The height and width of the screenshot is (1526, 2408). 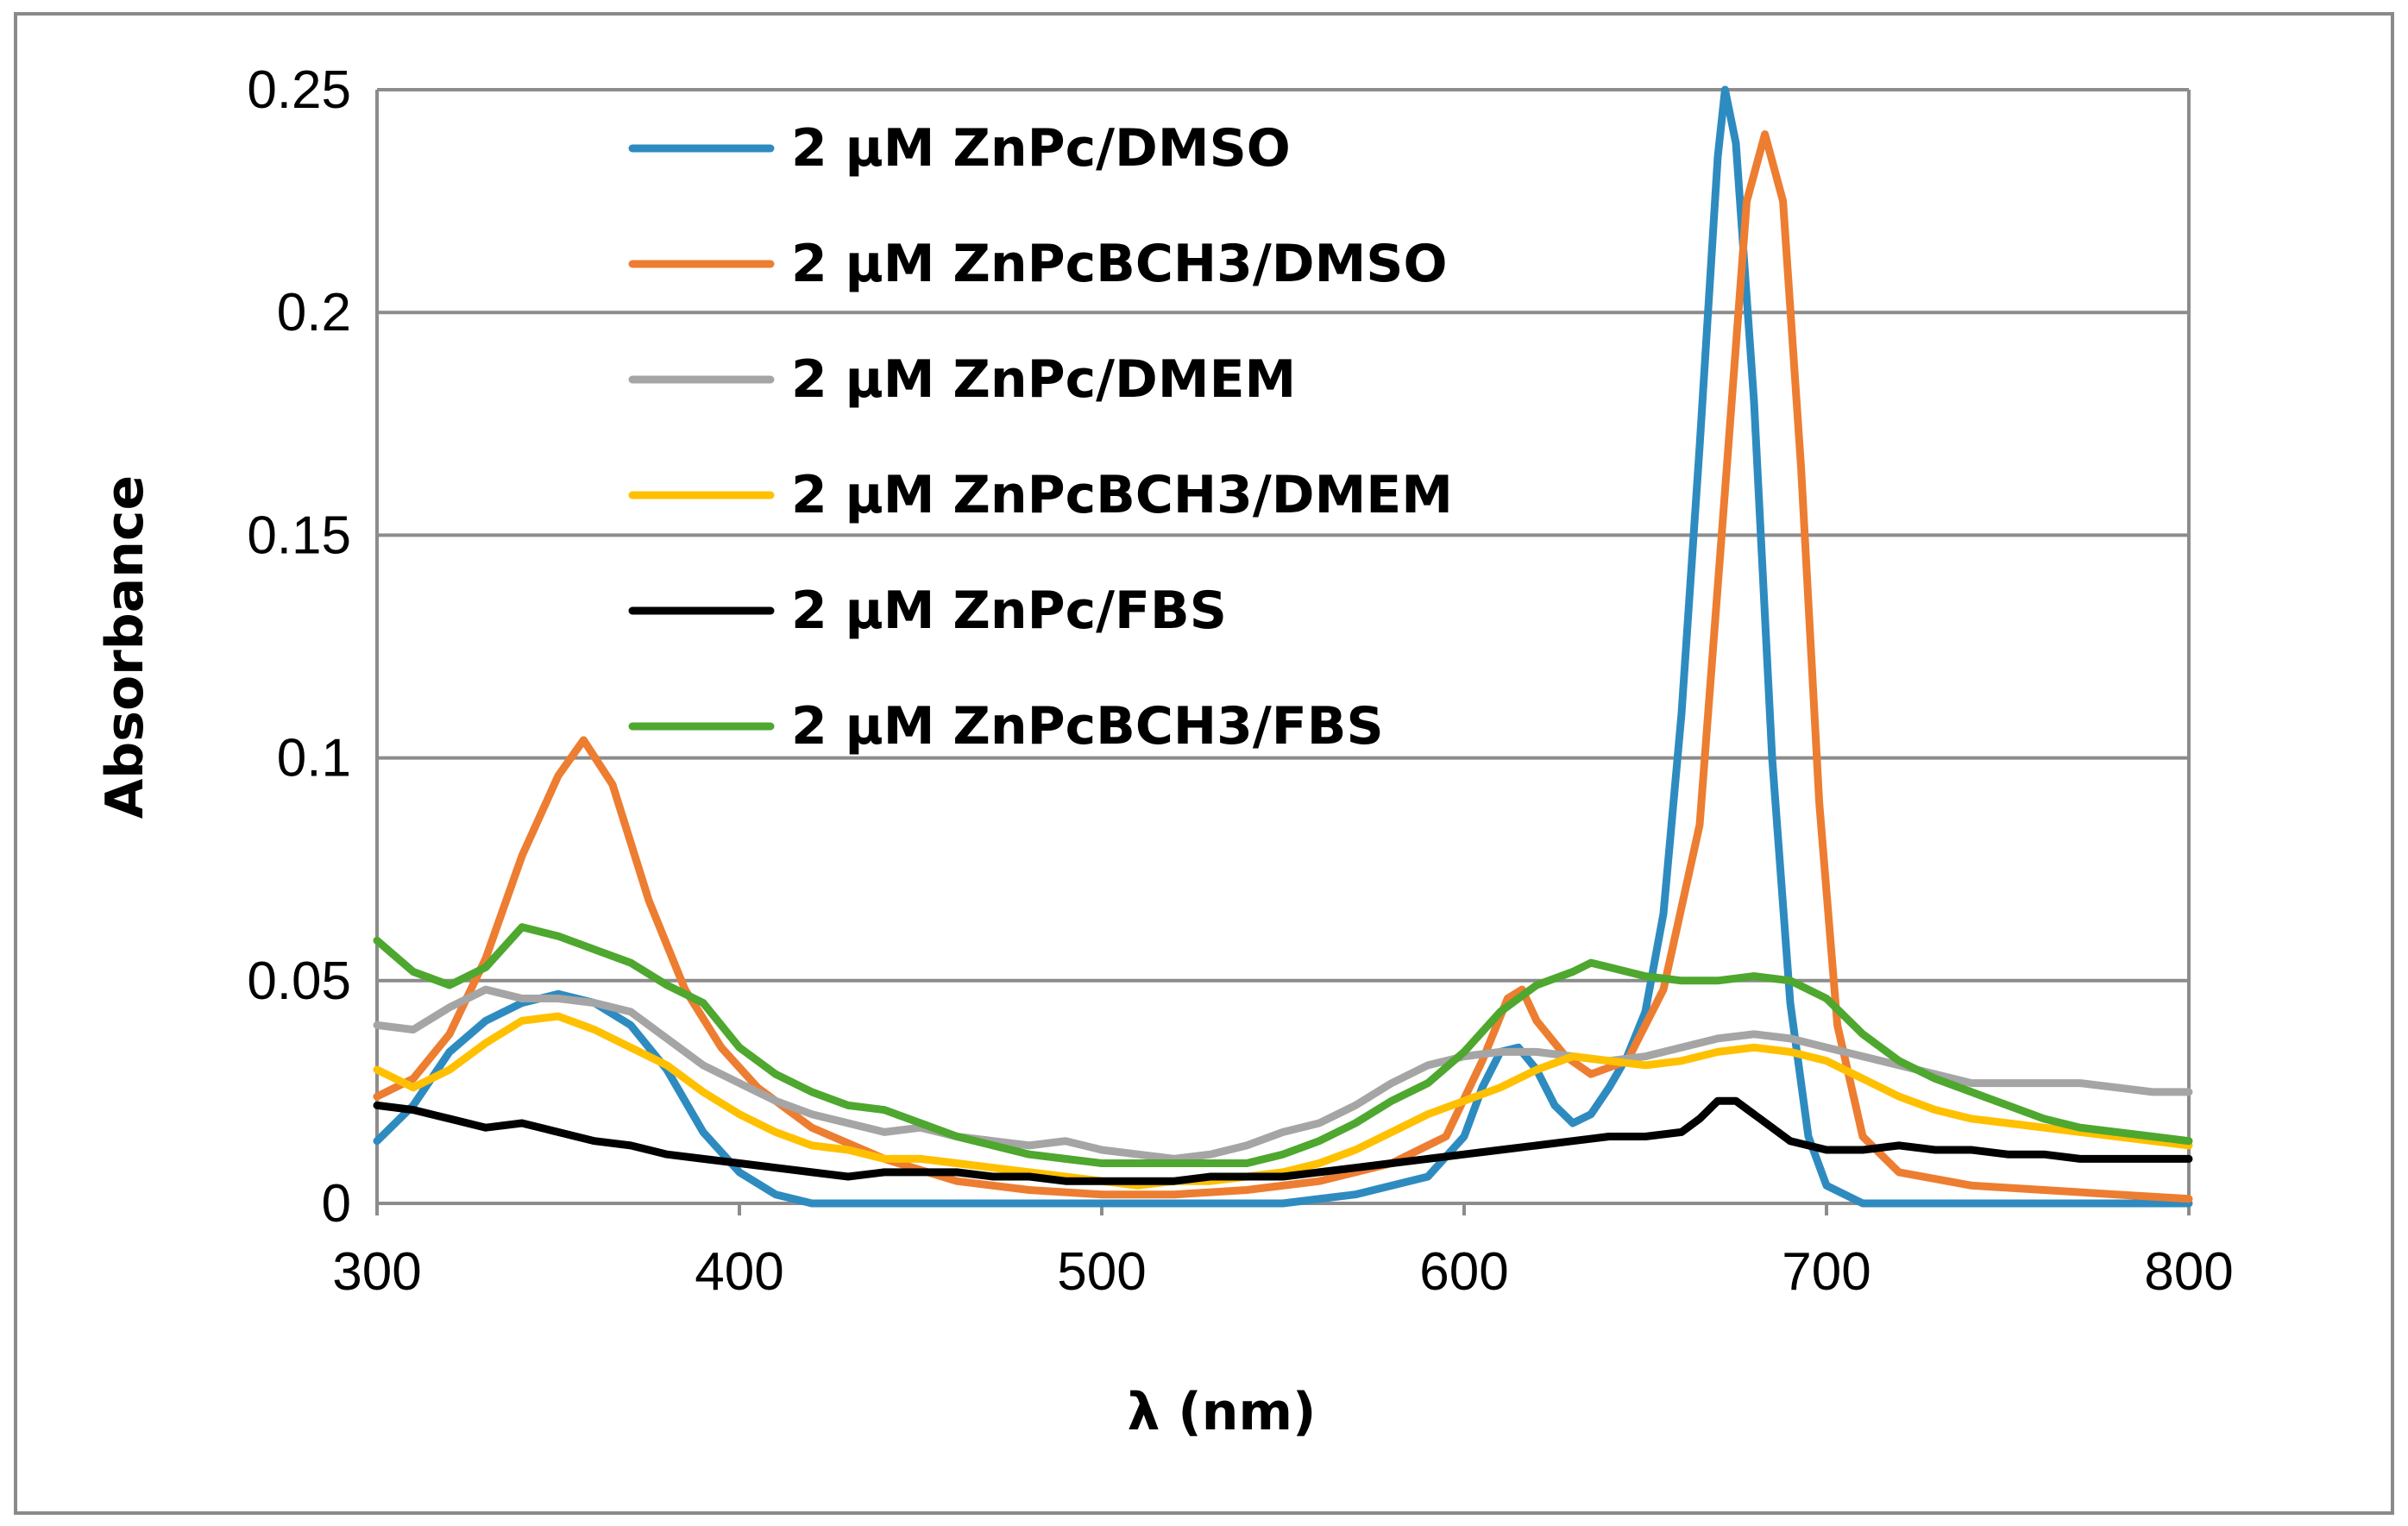 What do you see at coordinates (376, 1272) in the screenshot?
I see `x-tick-label: 300` at bounding box center [376, 1272].